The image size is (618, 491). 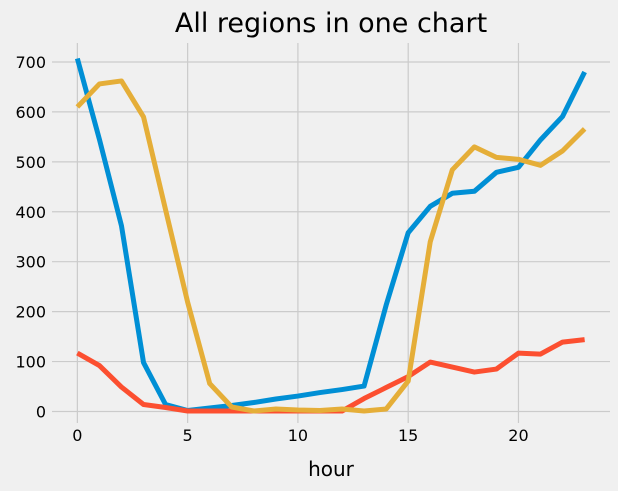 I want to click on y-tick-label: 200, so click(x=30, y=312).